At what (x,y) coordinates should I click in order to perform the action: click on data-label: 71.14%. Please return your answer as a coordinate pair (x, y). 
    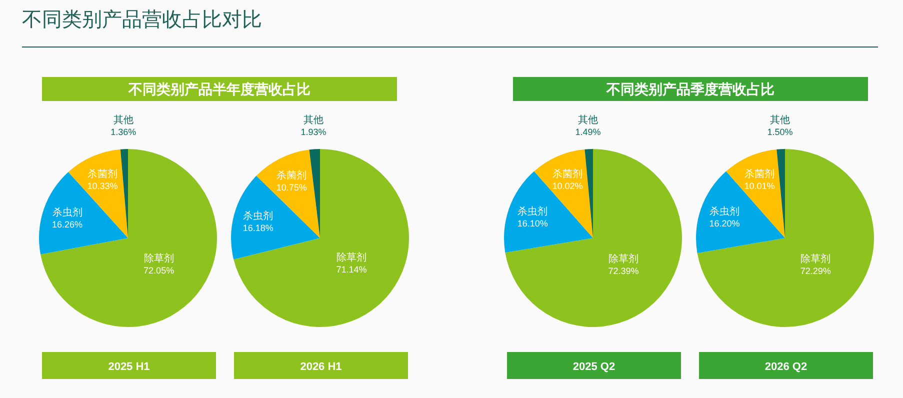
    Looking at the image, I should click on (351, 269).